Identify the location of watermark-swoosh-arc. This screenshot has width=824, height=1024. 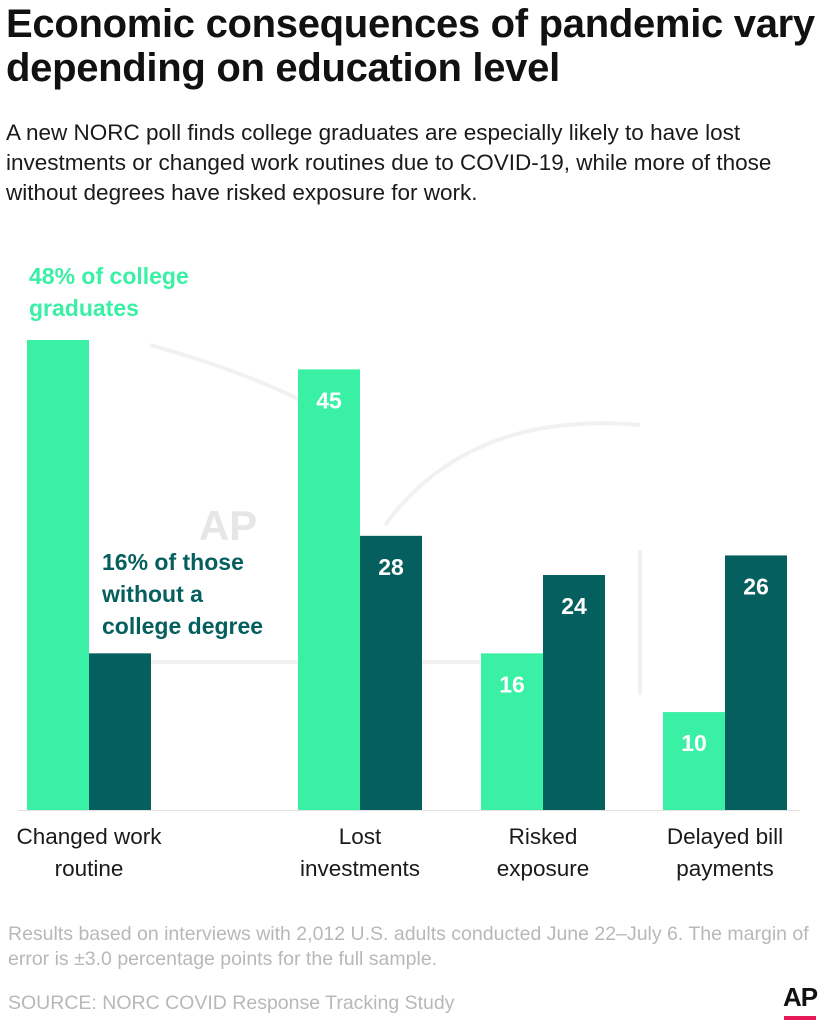
(512, 474).